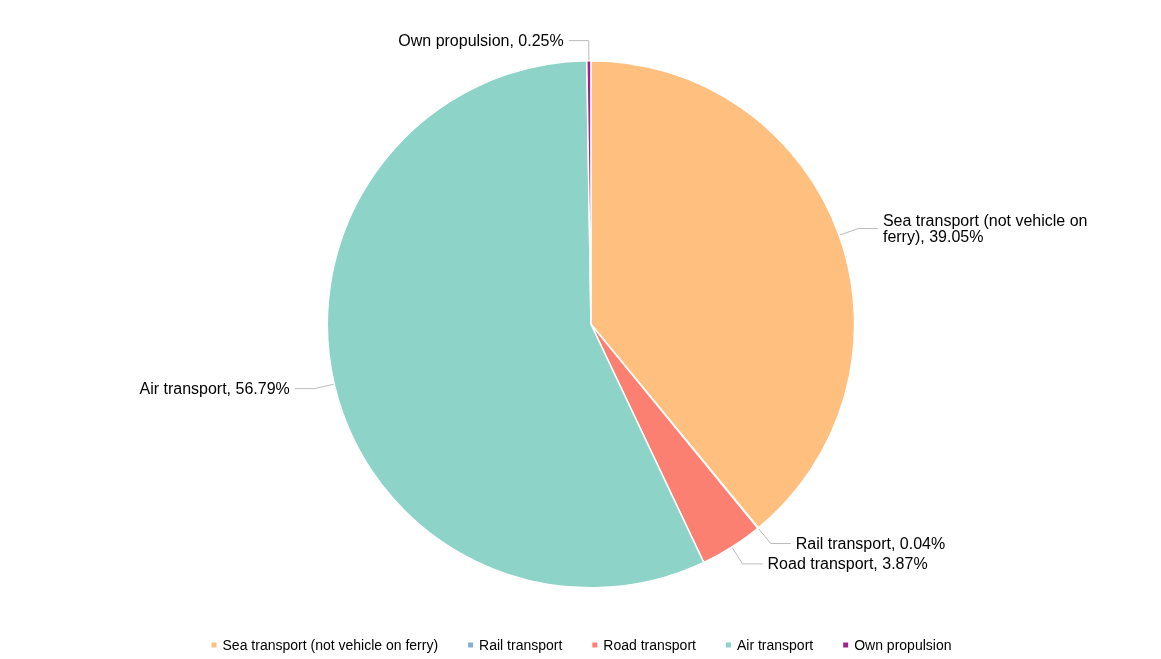  What do you see at coordinates (870, 544) in the screenshot?
I see `data-label: Rail transport, 0.04%` at bounding box center [870, 544].